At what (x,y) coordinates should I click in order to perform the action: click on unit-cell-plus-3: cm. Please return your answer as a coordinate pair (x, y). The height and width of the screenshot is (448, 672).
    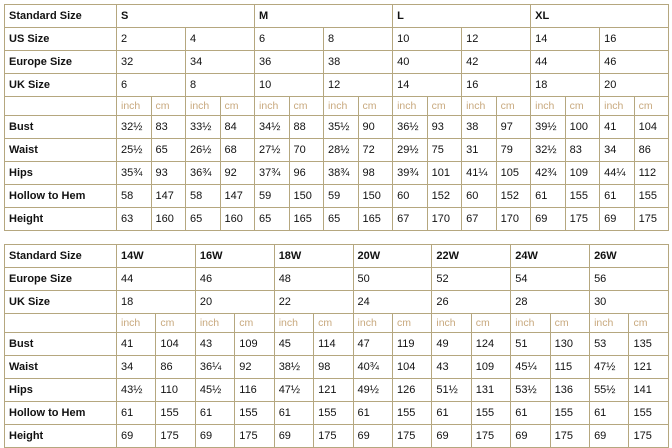
    Looking at the image, I should click on (254, 323).